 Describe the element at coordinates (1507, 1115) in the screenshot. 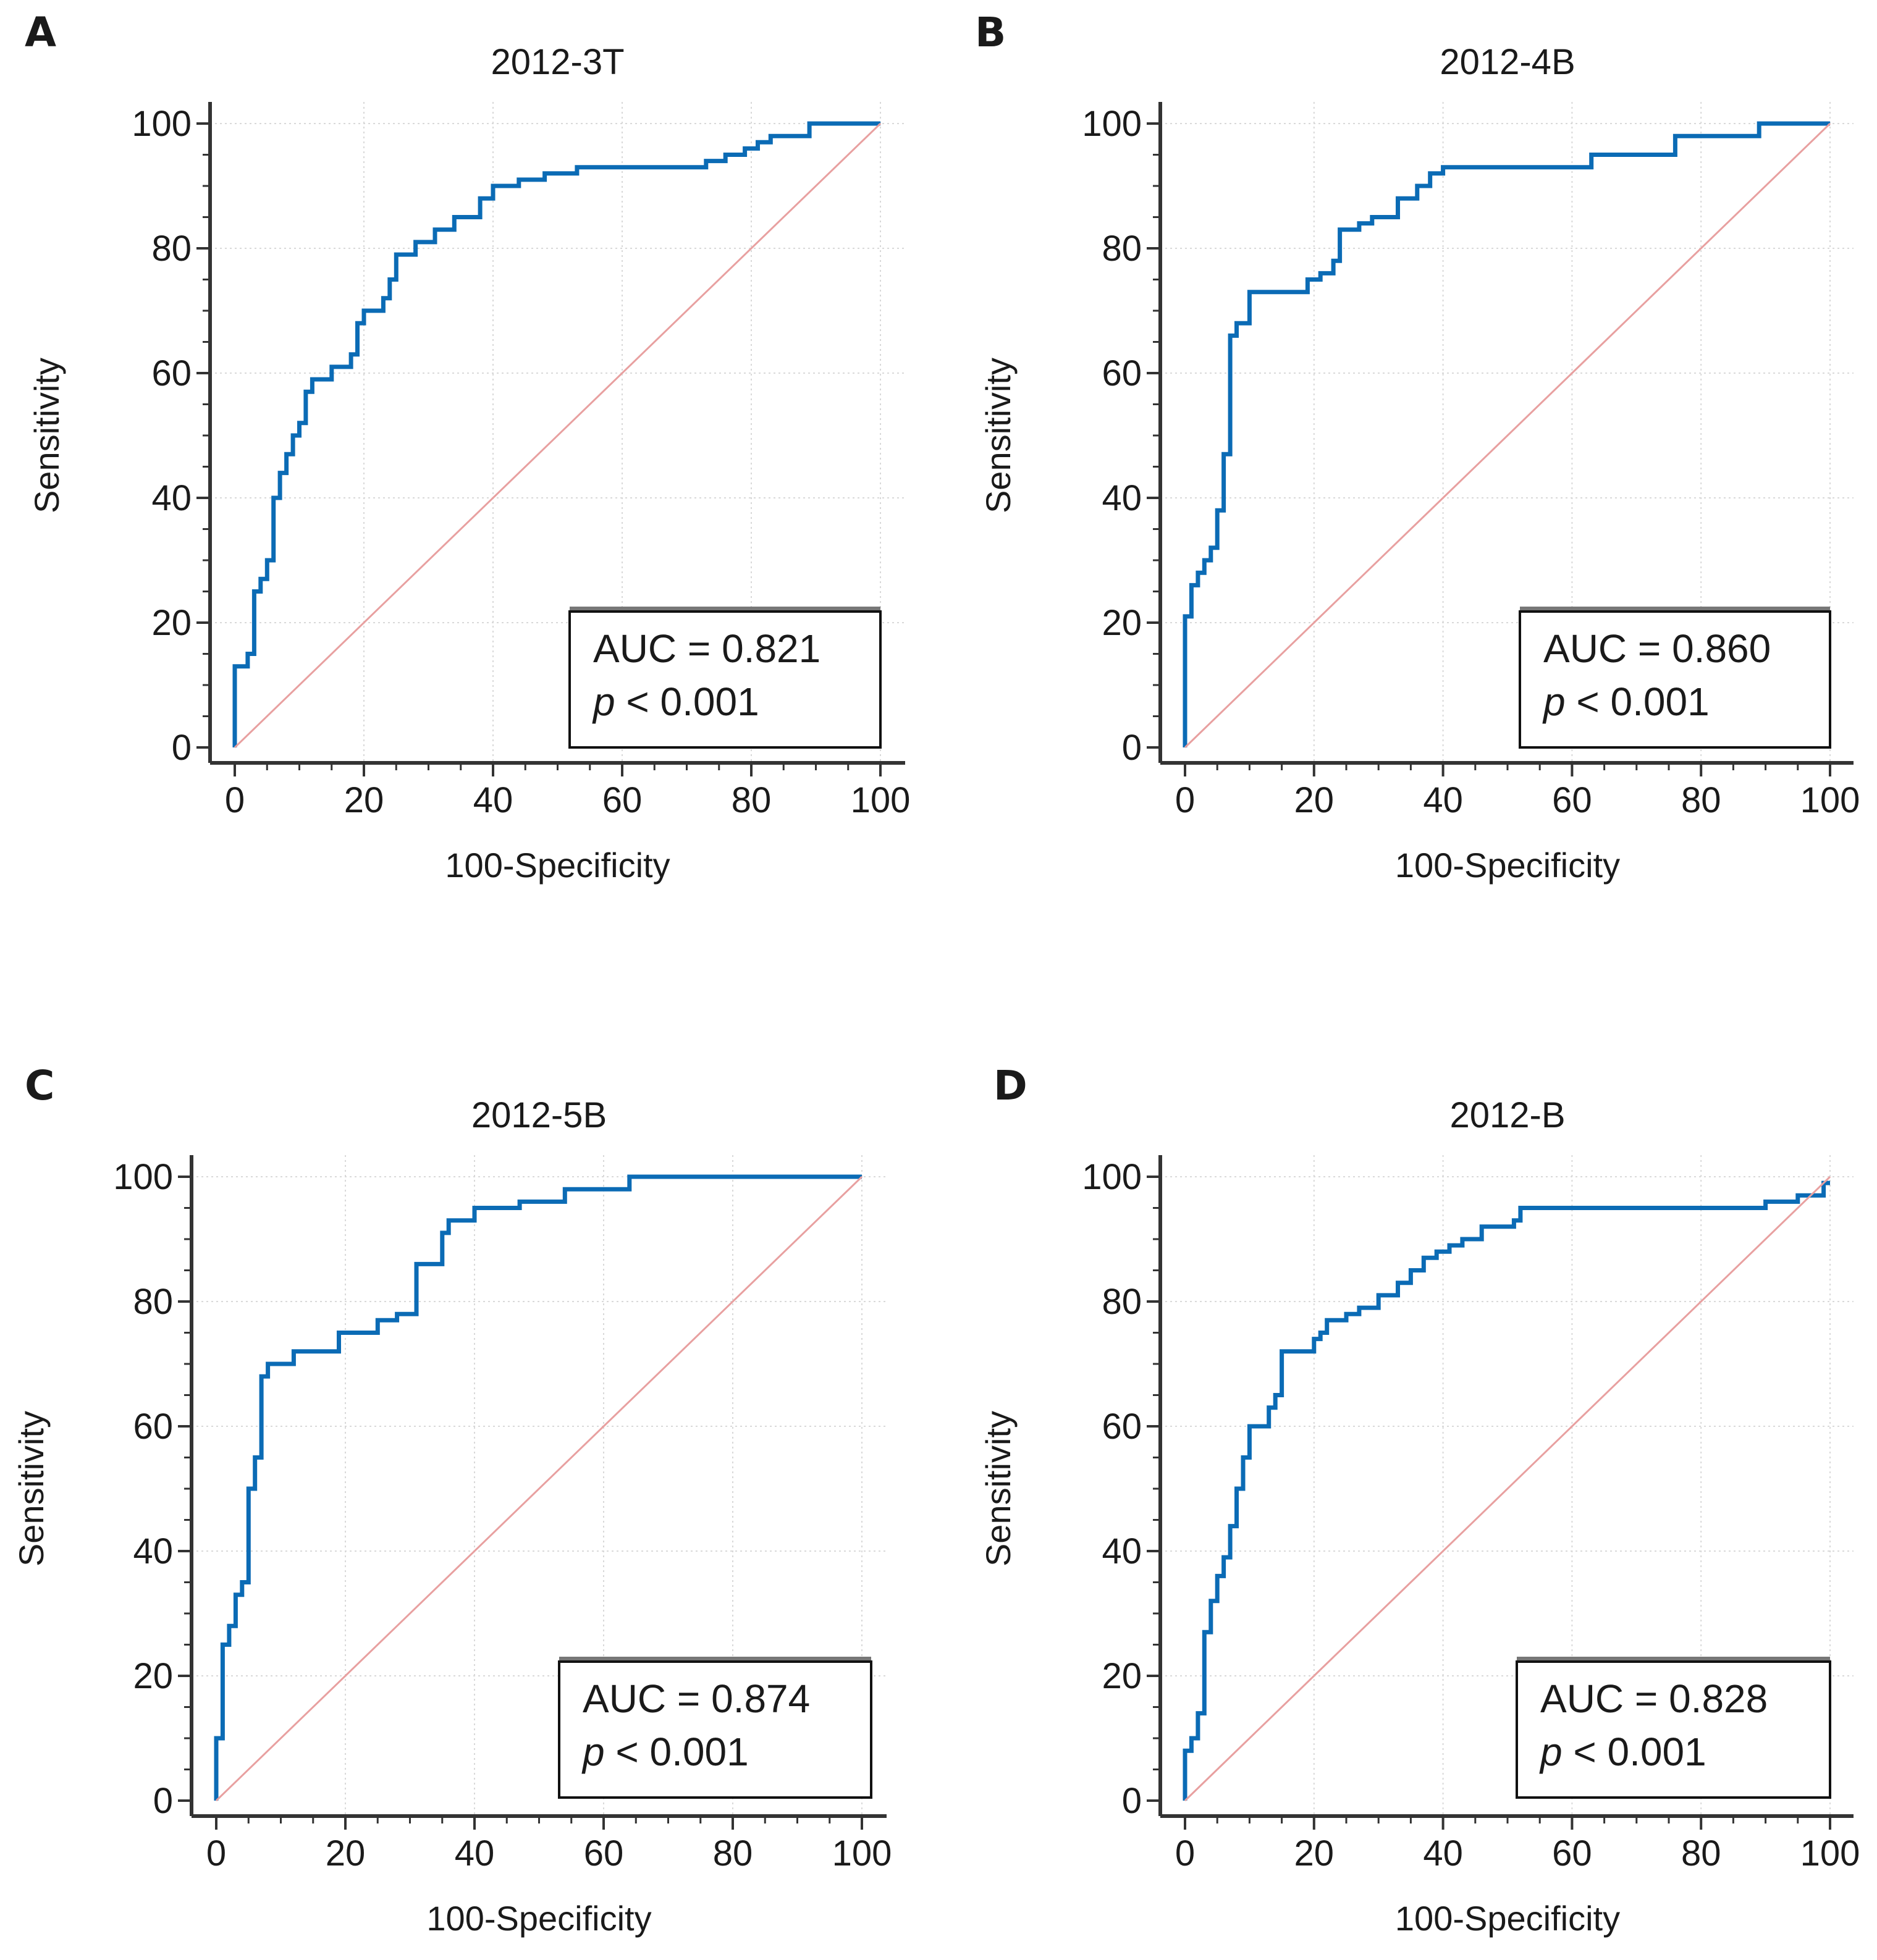

I see `chart-title: 2012-B` at that location.